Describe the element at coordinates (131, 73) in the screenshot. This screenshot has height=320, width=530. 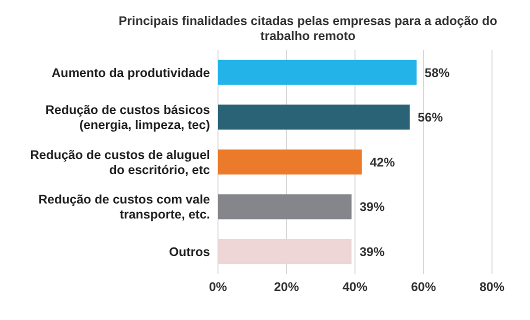
I see `y-tick-label: Aumento da produtividade` at that location.